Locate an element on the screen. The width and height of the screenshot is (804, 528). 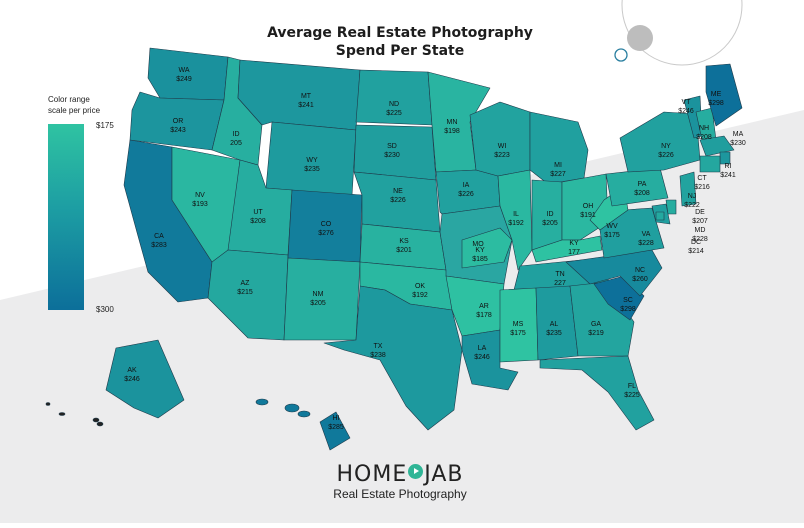
state-price-label: $276 is located at coordinates (326, 233).